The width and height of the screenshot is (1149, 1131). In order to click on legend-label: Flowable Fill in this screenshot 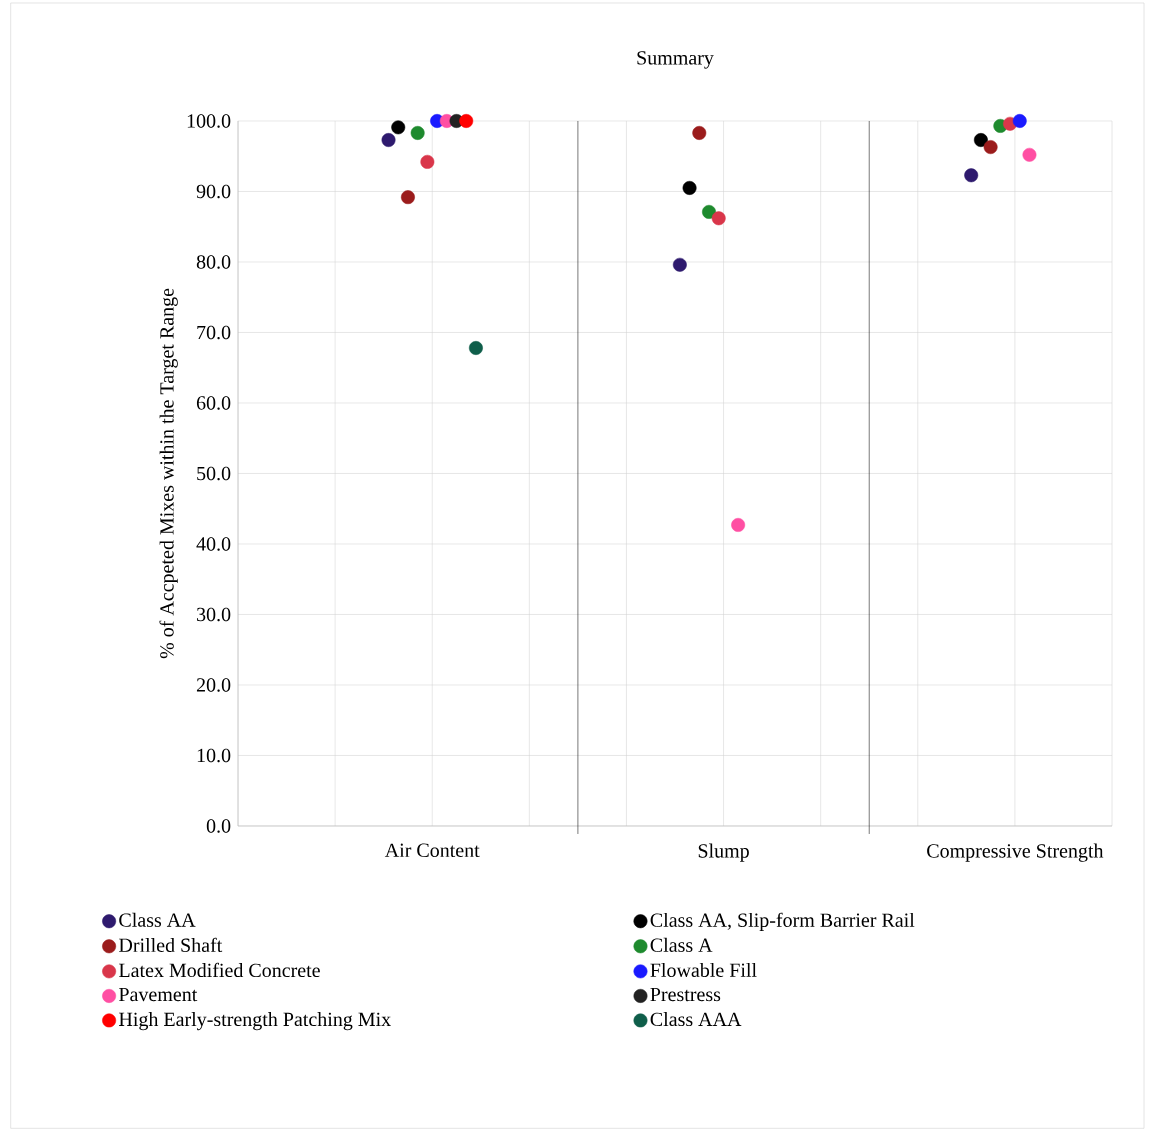, I will do `click(703, 969)`.